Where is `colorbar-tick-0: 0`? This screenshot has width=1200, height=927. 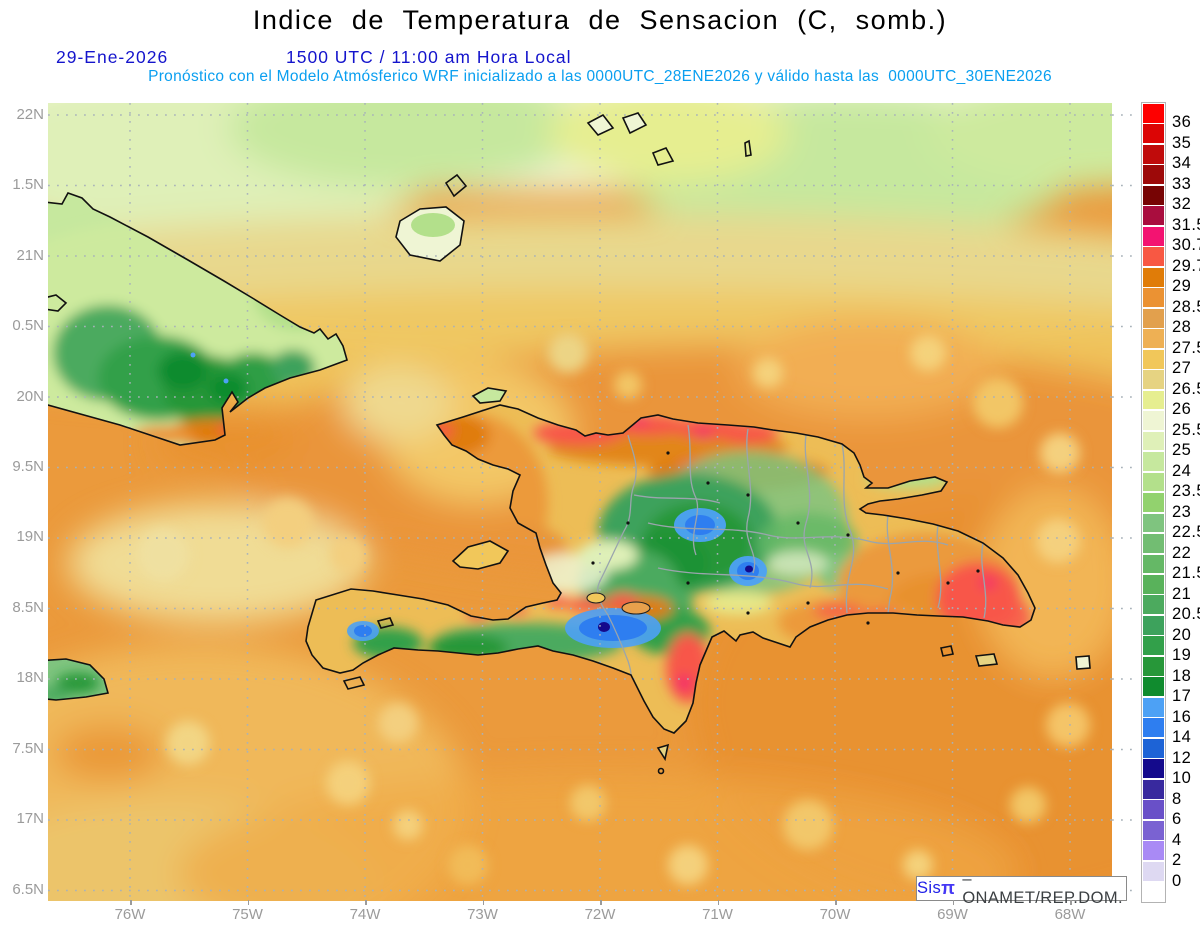
colorbar-tick-0: 0 is located at coordinates (1177, 880).